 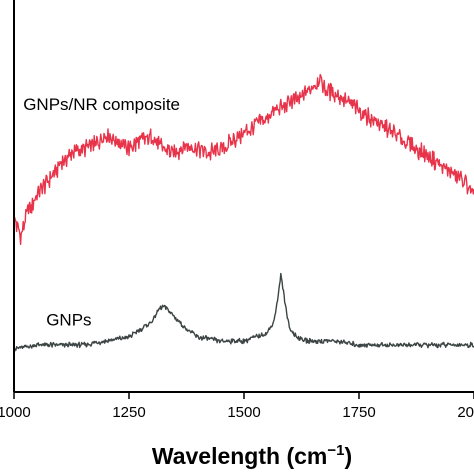 I want to click on x-tick-label: 1000, so click(x=15, y=412).